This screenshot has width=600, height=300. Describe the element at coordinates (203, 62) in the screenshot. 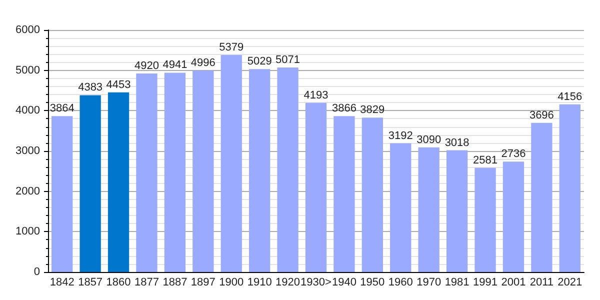

I see `data-label: 4996` at that location.